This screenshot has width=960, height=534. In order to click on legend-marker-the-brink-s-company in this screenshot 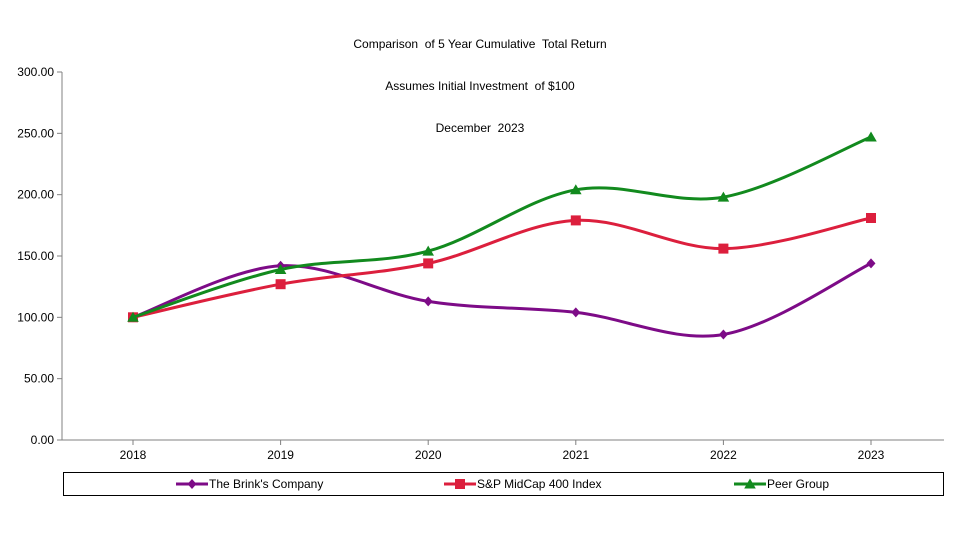, I will do `click(192, 484)`.